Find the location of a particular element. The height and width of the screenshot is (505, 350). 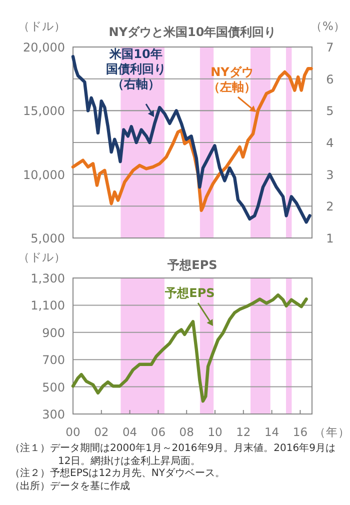

chart-title: 予想EPS is located at coordinates (192, 265).